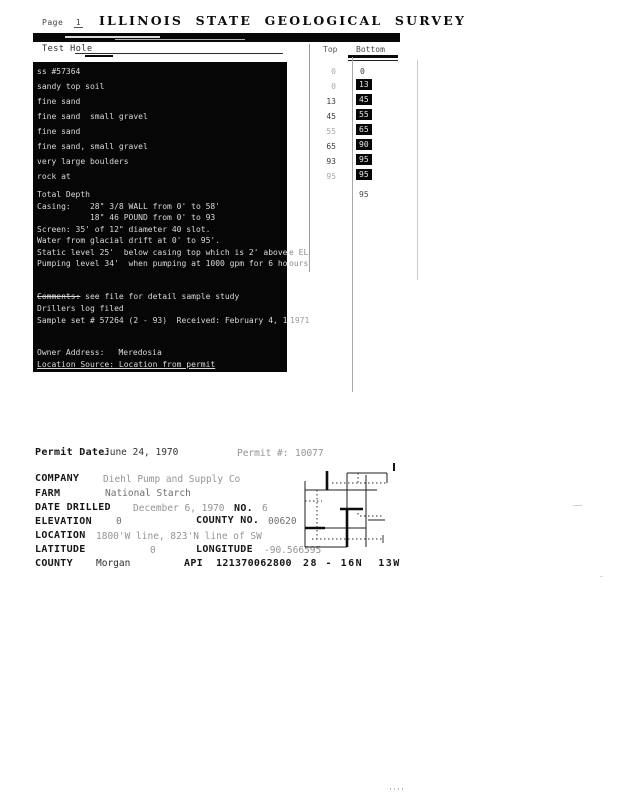 The image size is (618, 800). I want to click on permit-date-label: Permit Date:, so click(73, 452).